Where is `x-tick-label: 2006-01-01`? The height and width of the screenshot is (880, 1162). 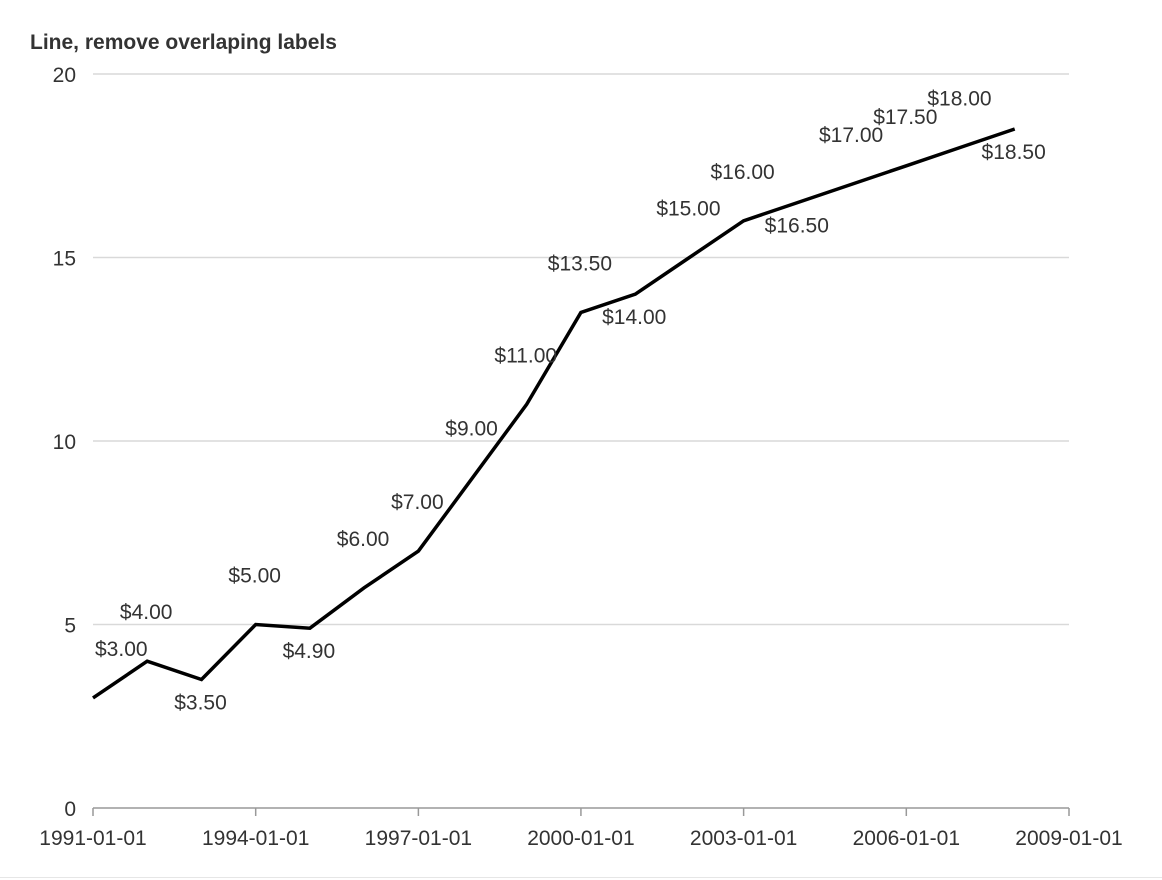
x-tick-label: 2006-01-01 is located at coordinates (906, 838).